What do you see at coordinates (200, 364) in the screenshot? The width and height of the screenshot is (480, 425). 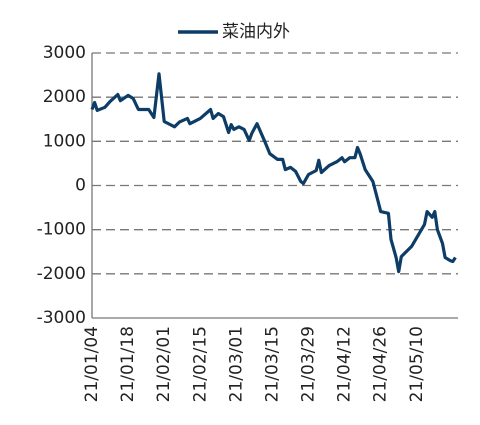 I see `x-tick-label: 21/02/15` at bounding box center [200, 364].